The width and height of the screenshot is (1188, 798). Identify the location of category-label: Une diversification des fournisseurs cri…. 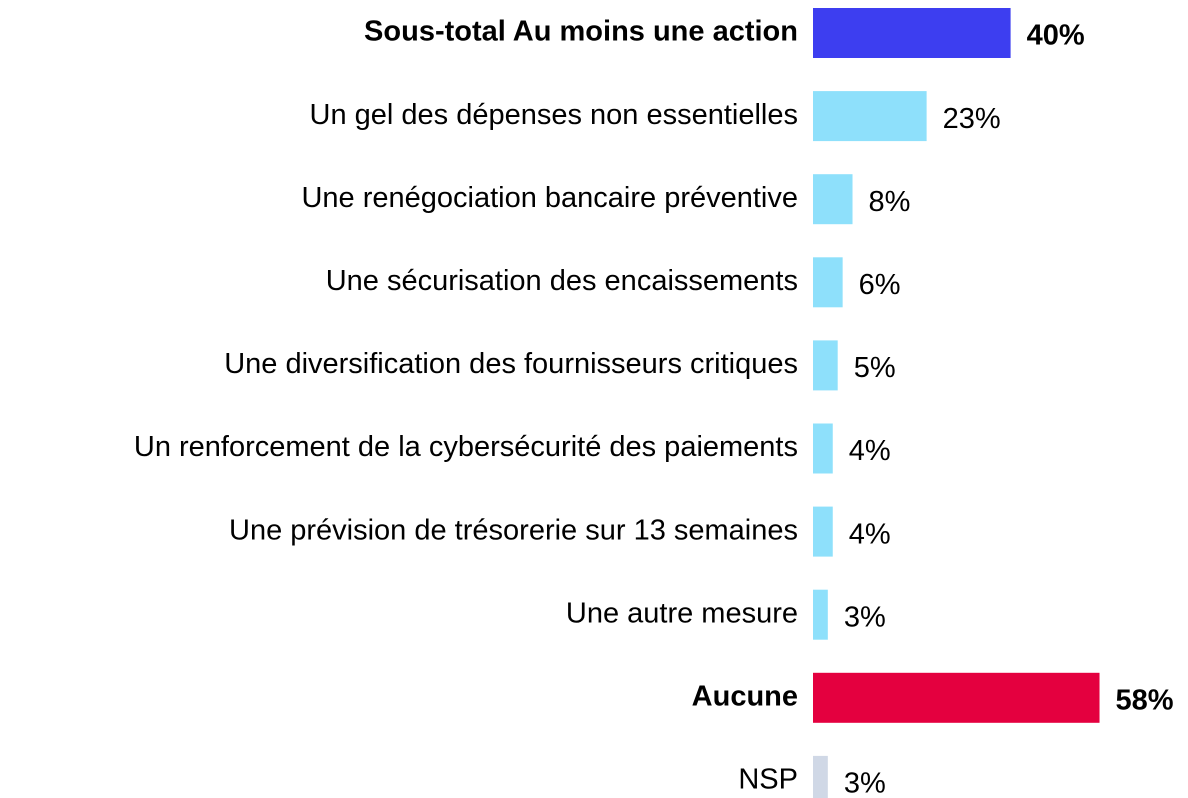
(511, 364).